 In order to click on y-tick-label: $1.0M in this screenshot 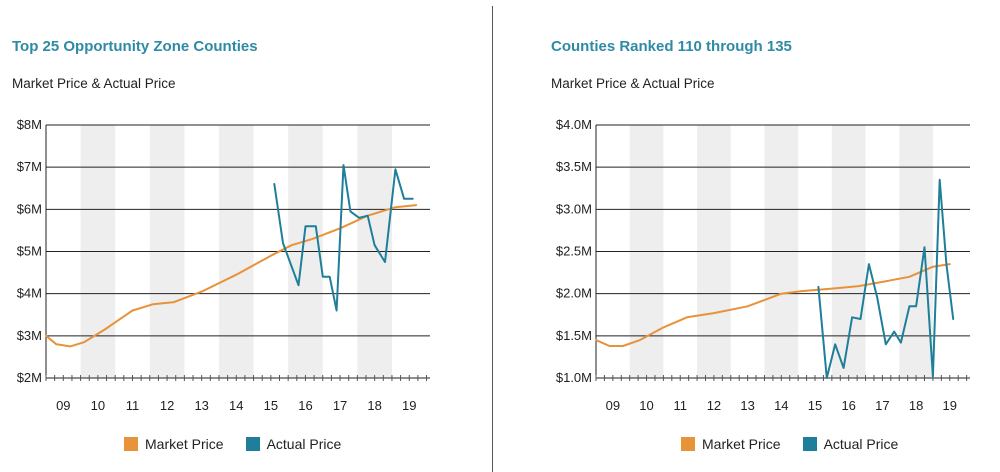, I will do `click(574, 377)`.